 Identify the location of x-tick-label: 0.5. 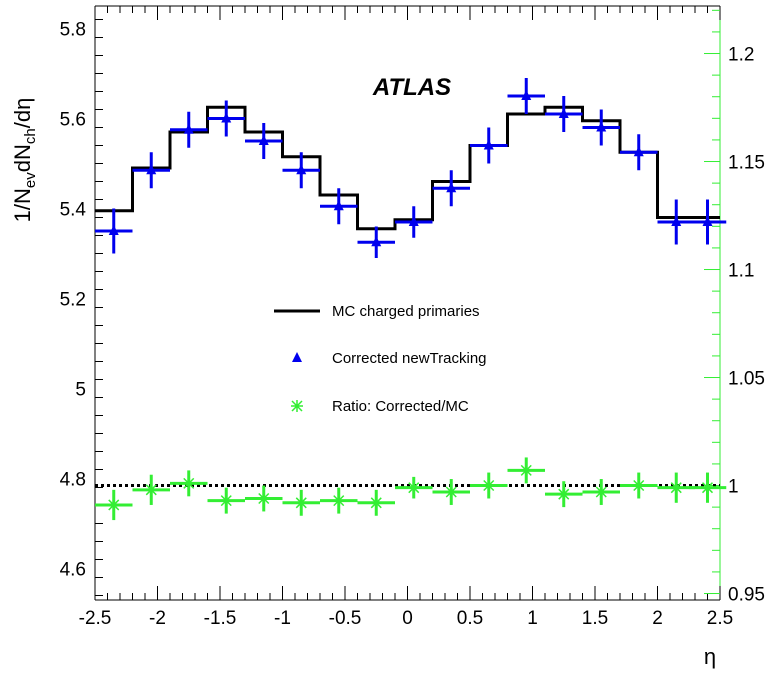
(470, 618).